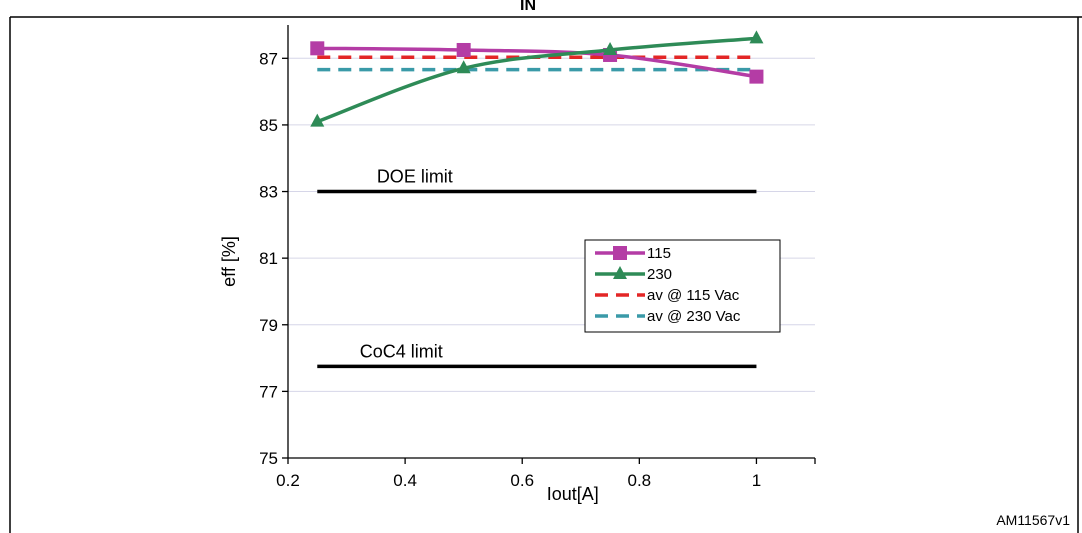  I want to click on y-axis-title: eff [%], so click(229, 261).